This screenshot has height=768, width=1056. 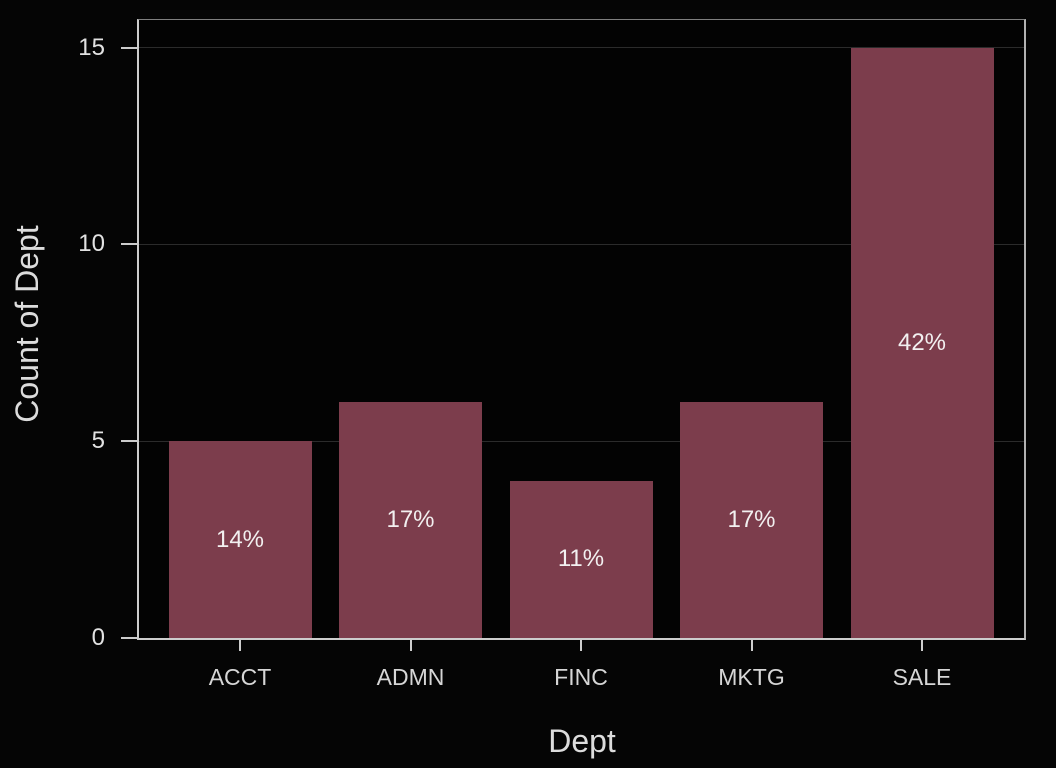 I want to click on y-tick-label: 0, so click(x=98, y=637).